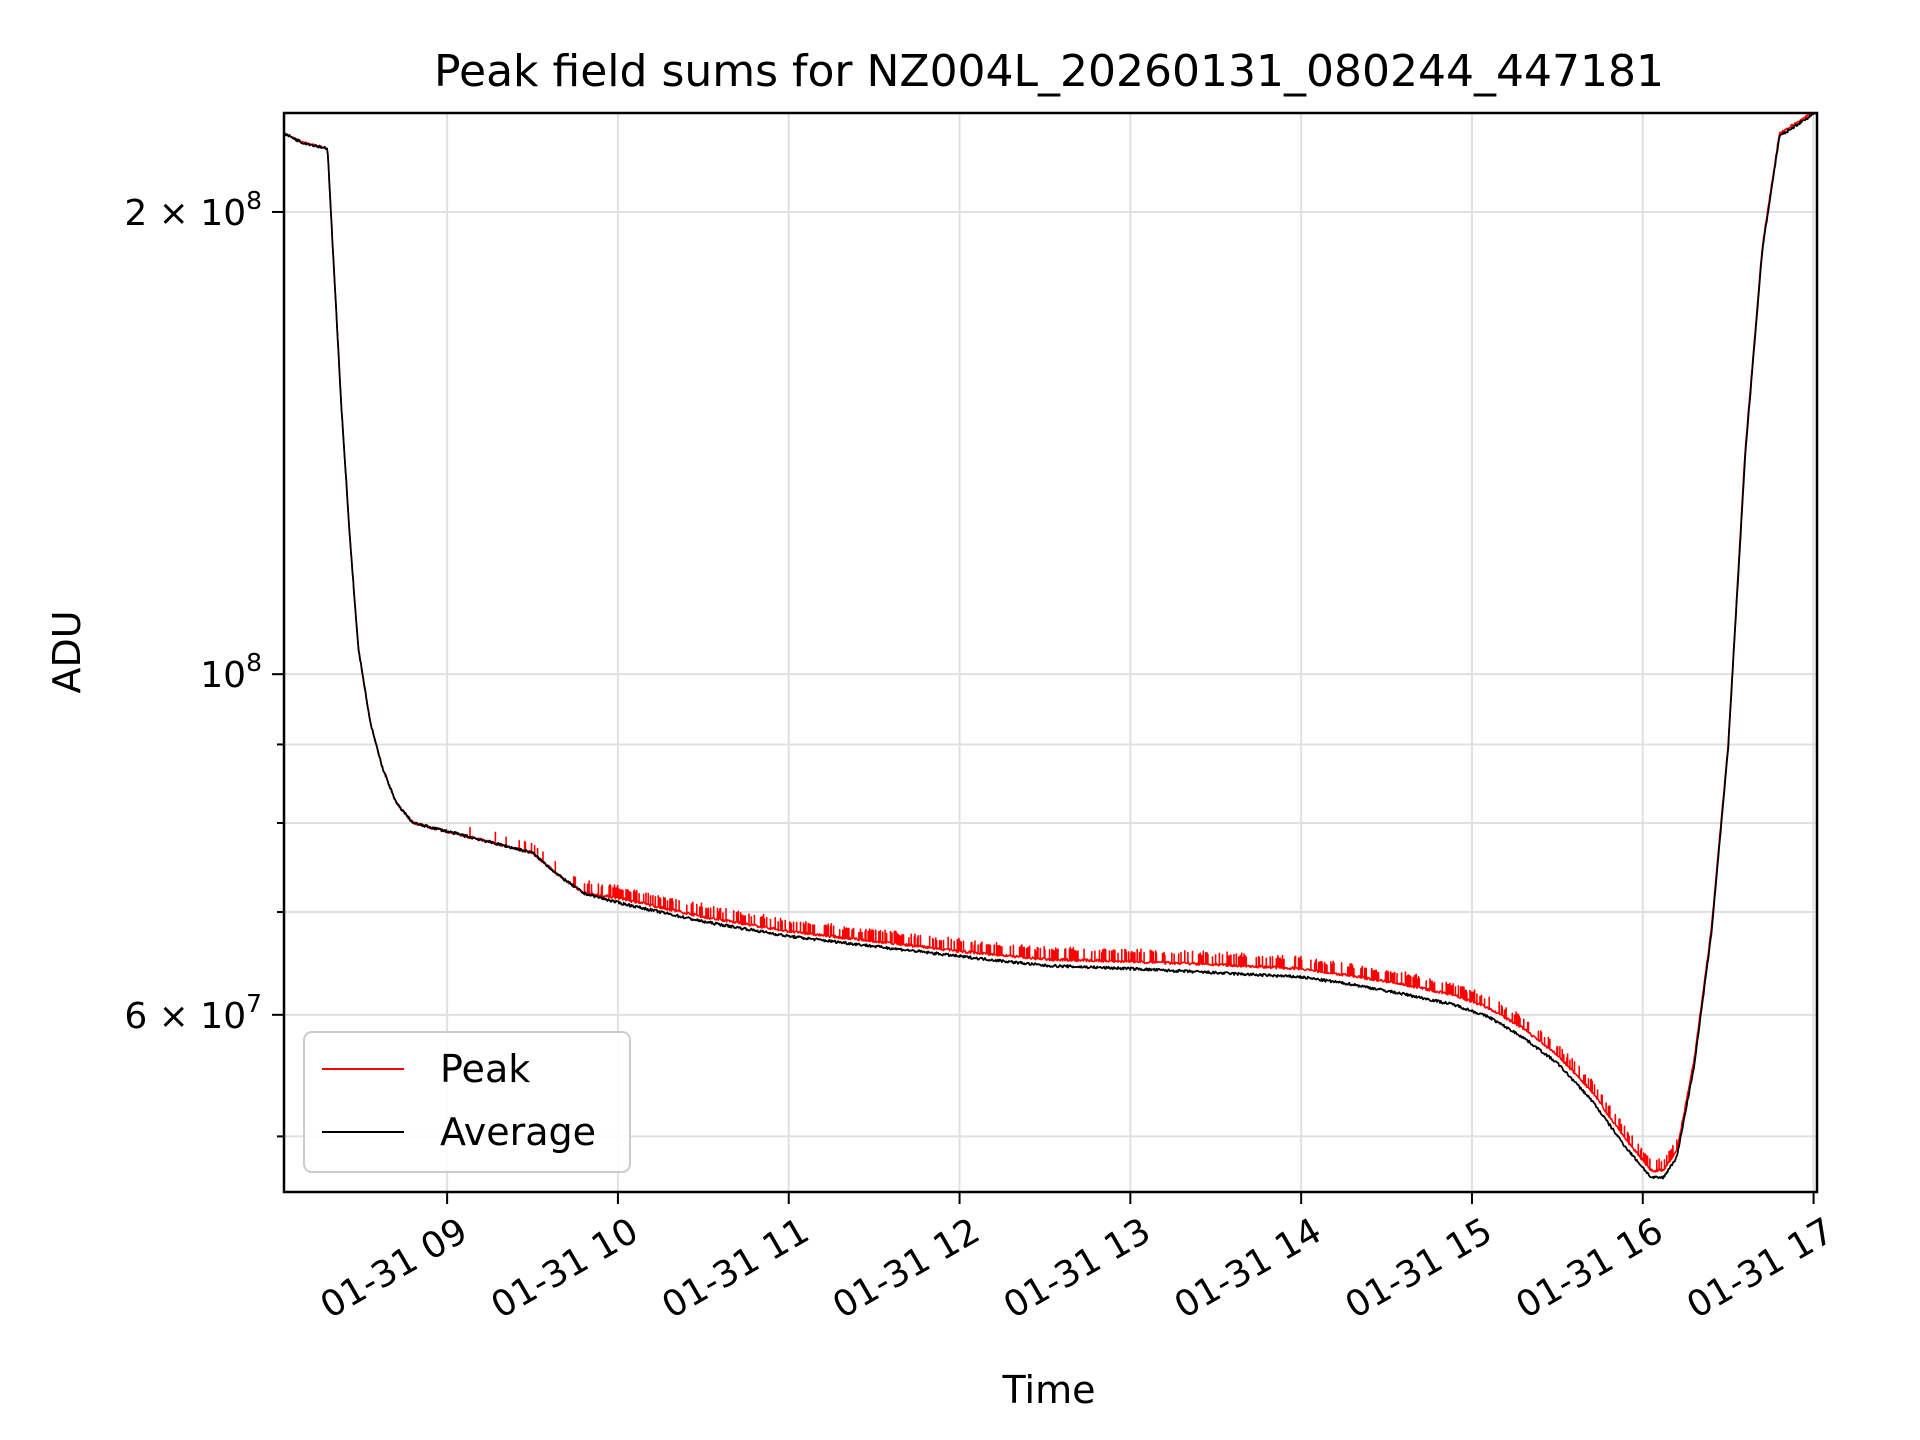 The height and width of the screenshot is (1440, 1920). Describe the element at coordinates (231, 672) in the screenshot. I see `y-tick-label: 108` at that location.